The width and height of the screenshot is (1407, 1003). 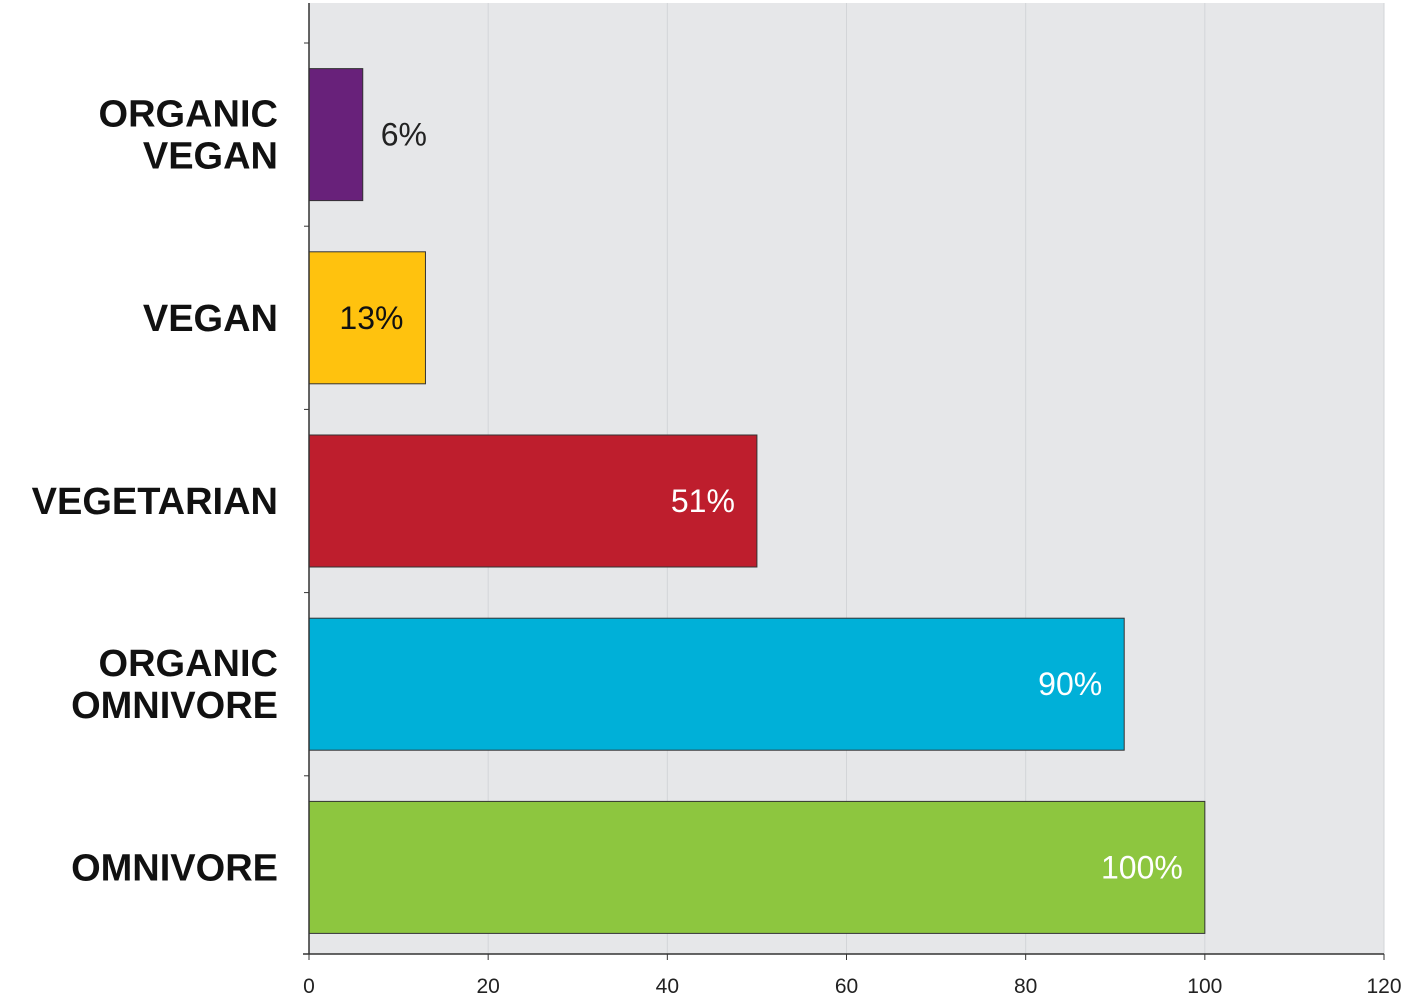 I want to click on data-label-vegetarian: 51%, so click(x=703, y=501).